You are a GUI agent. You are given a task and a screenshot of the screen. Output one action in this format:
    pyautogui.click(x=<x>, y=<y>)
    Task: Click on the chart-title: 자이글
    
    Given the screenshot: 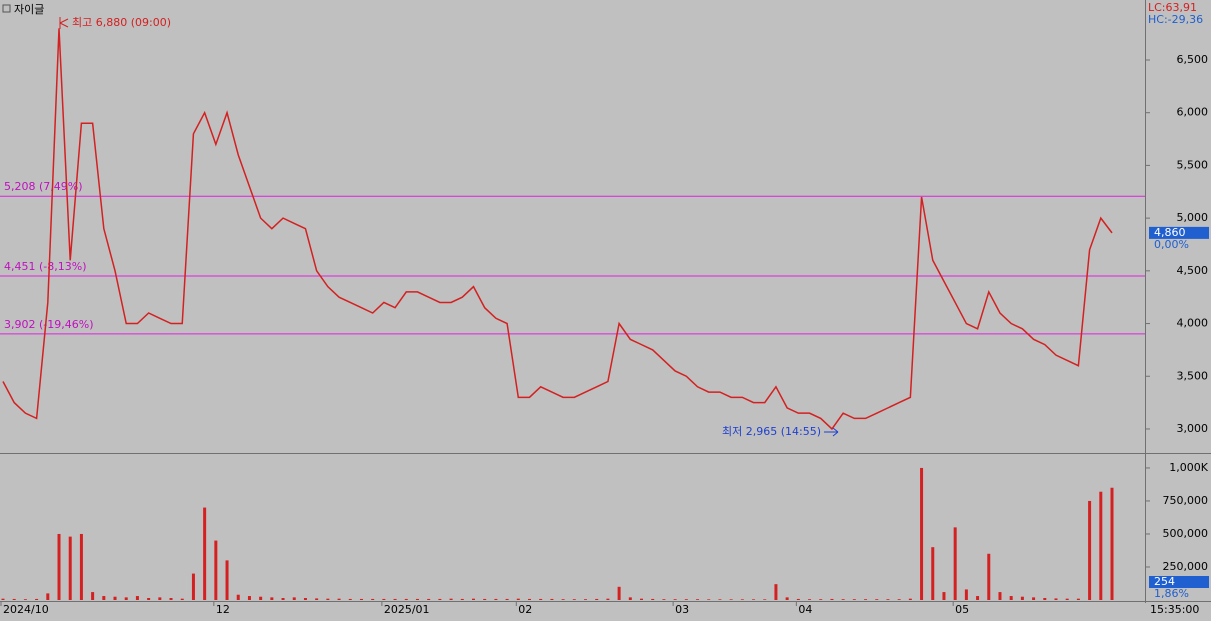 What is the action you would take?
    pyautogui.click(x=29, y=9)
    